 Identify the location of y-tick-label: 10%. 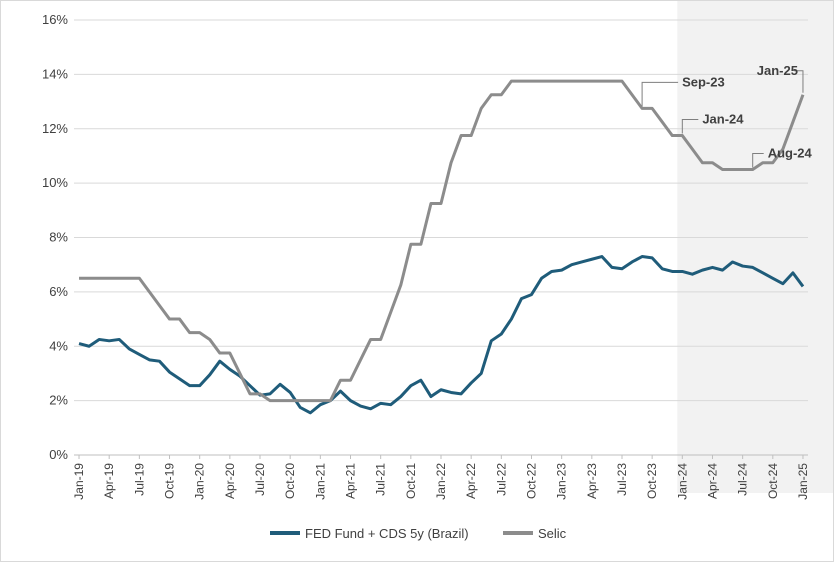
(55, 182).